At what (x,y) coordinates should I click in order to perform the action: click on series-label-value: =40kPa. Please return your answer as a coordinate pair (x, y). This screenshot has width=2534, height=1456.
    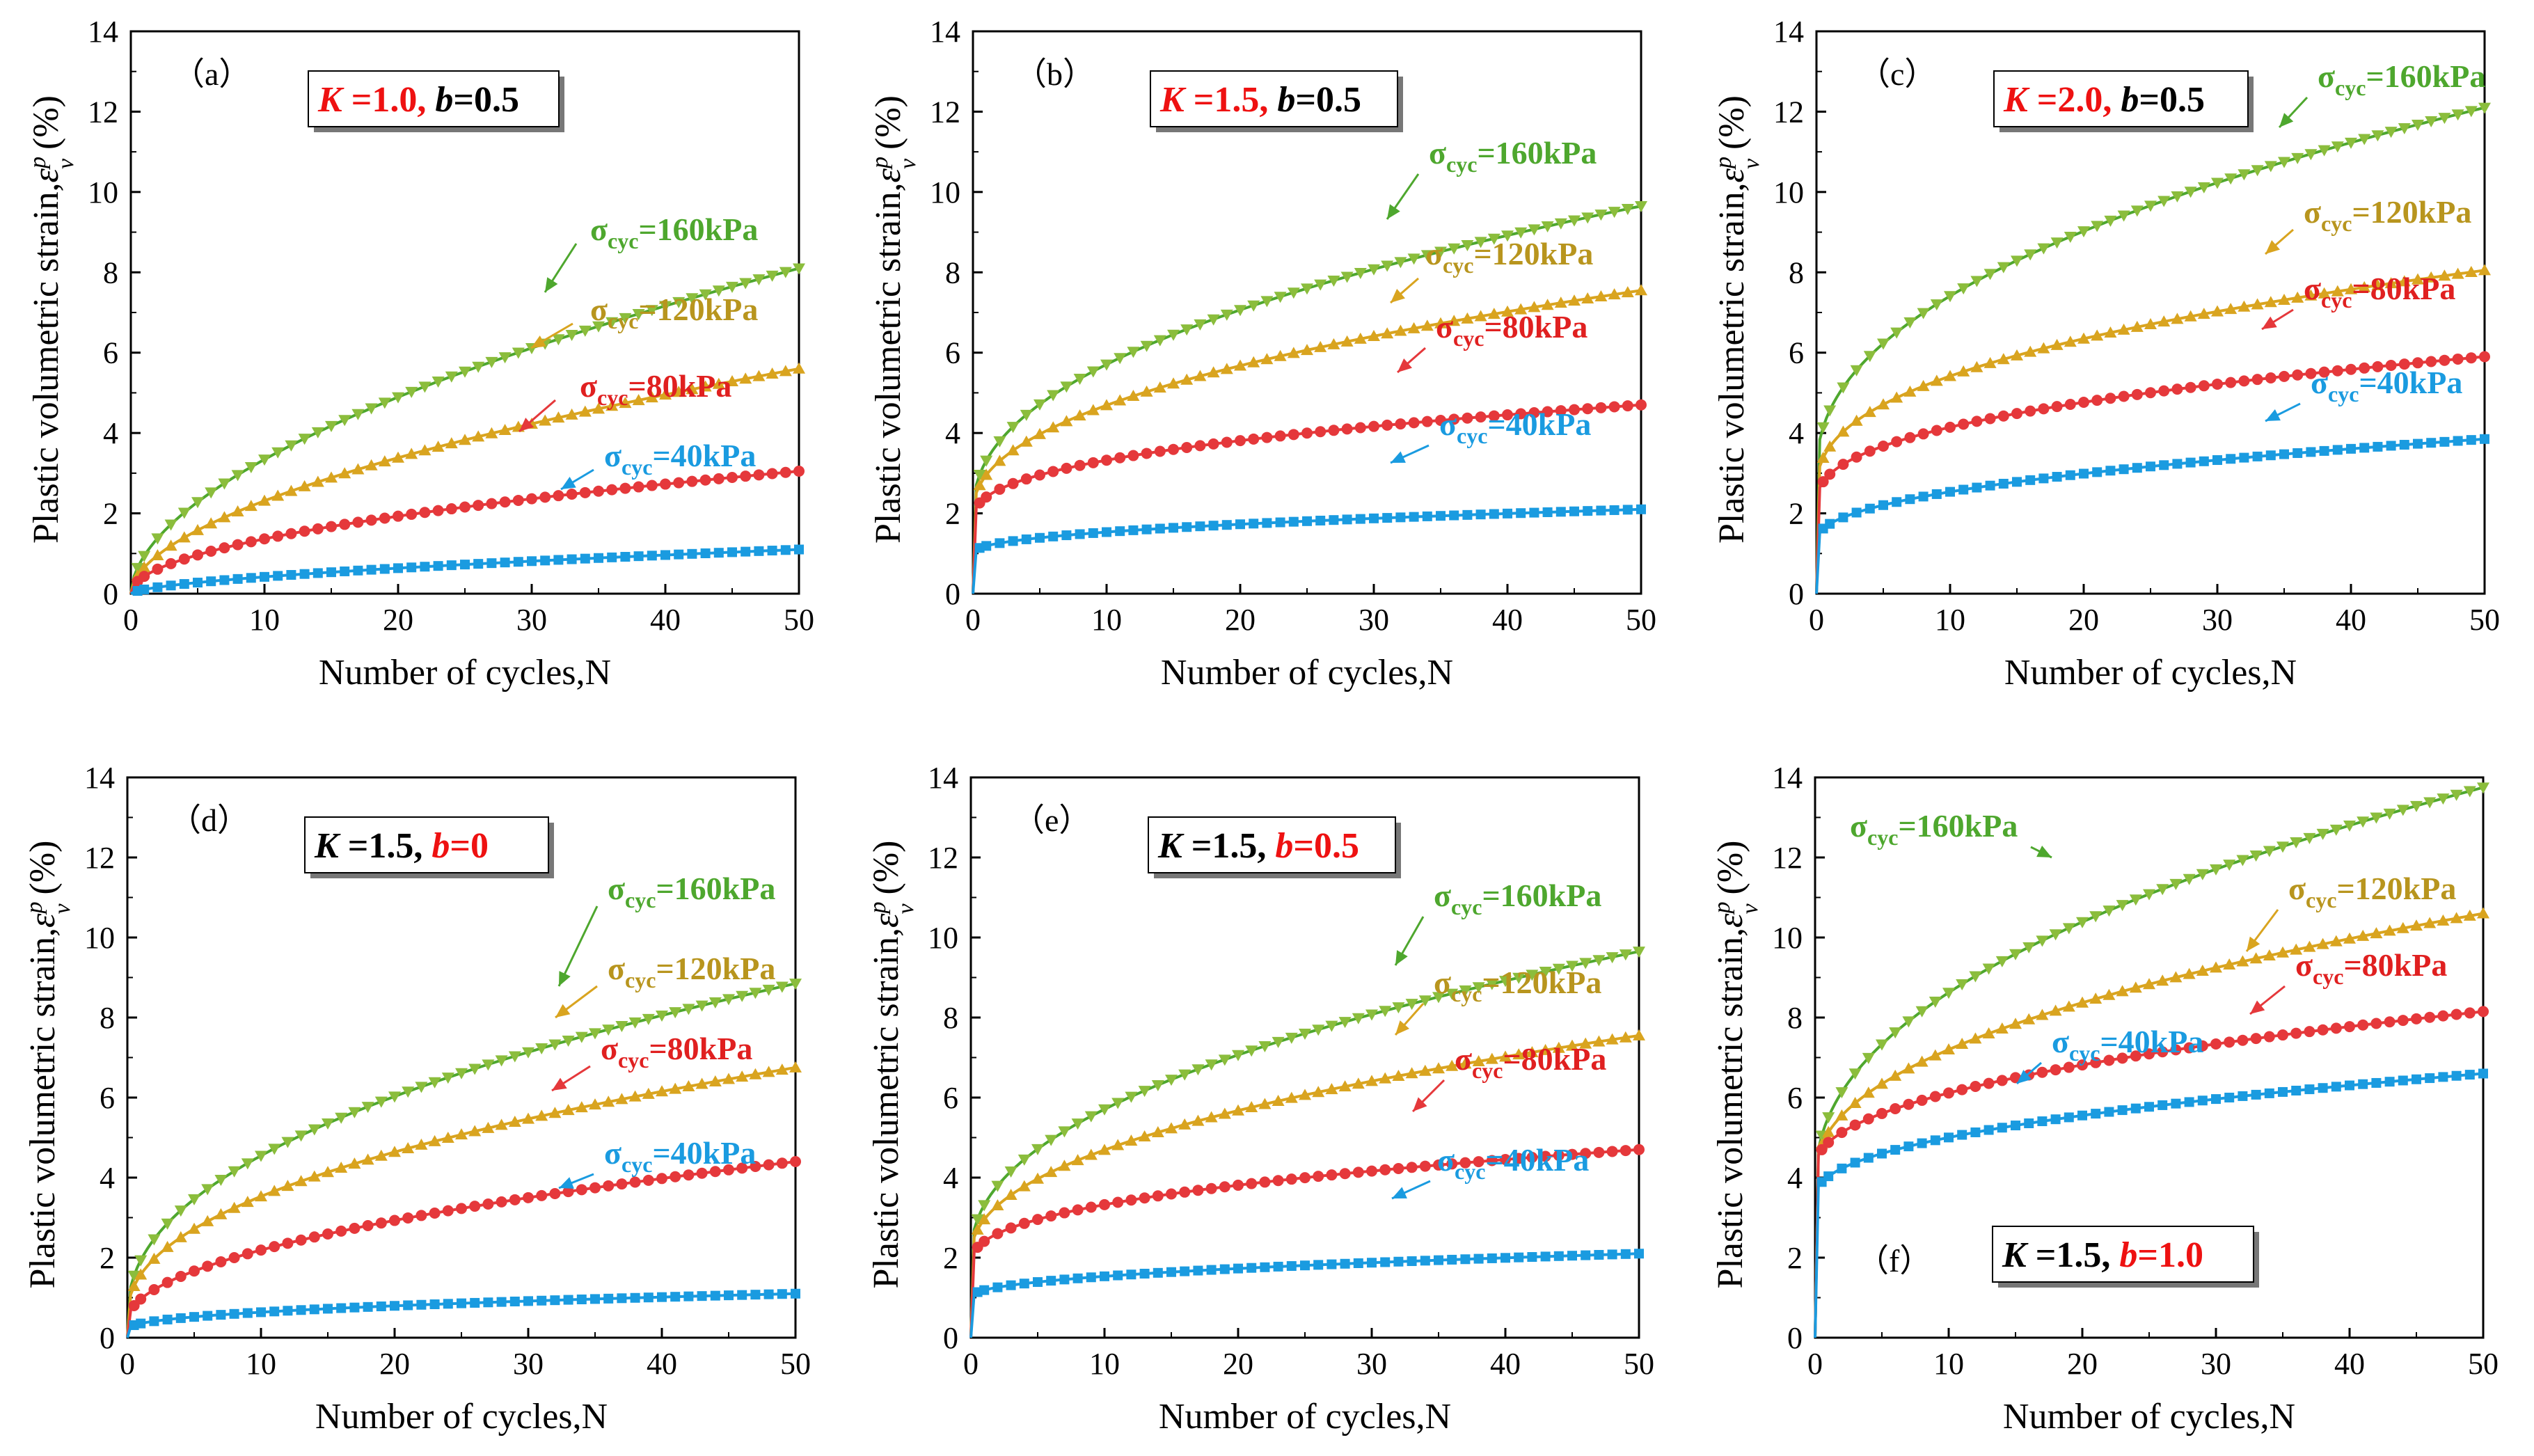
    Looking at the image, I should click on (1539, 424).